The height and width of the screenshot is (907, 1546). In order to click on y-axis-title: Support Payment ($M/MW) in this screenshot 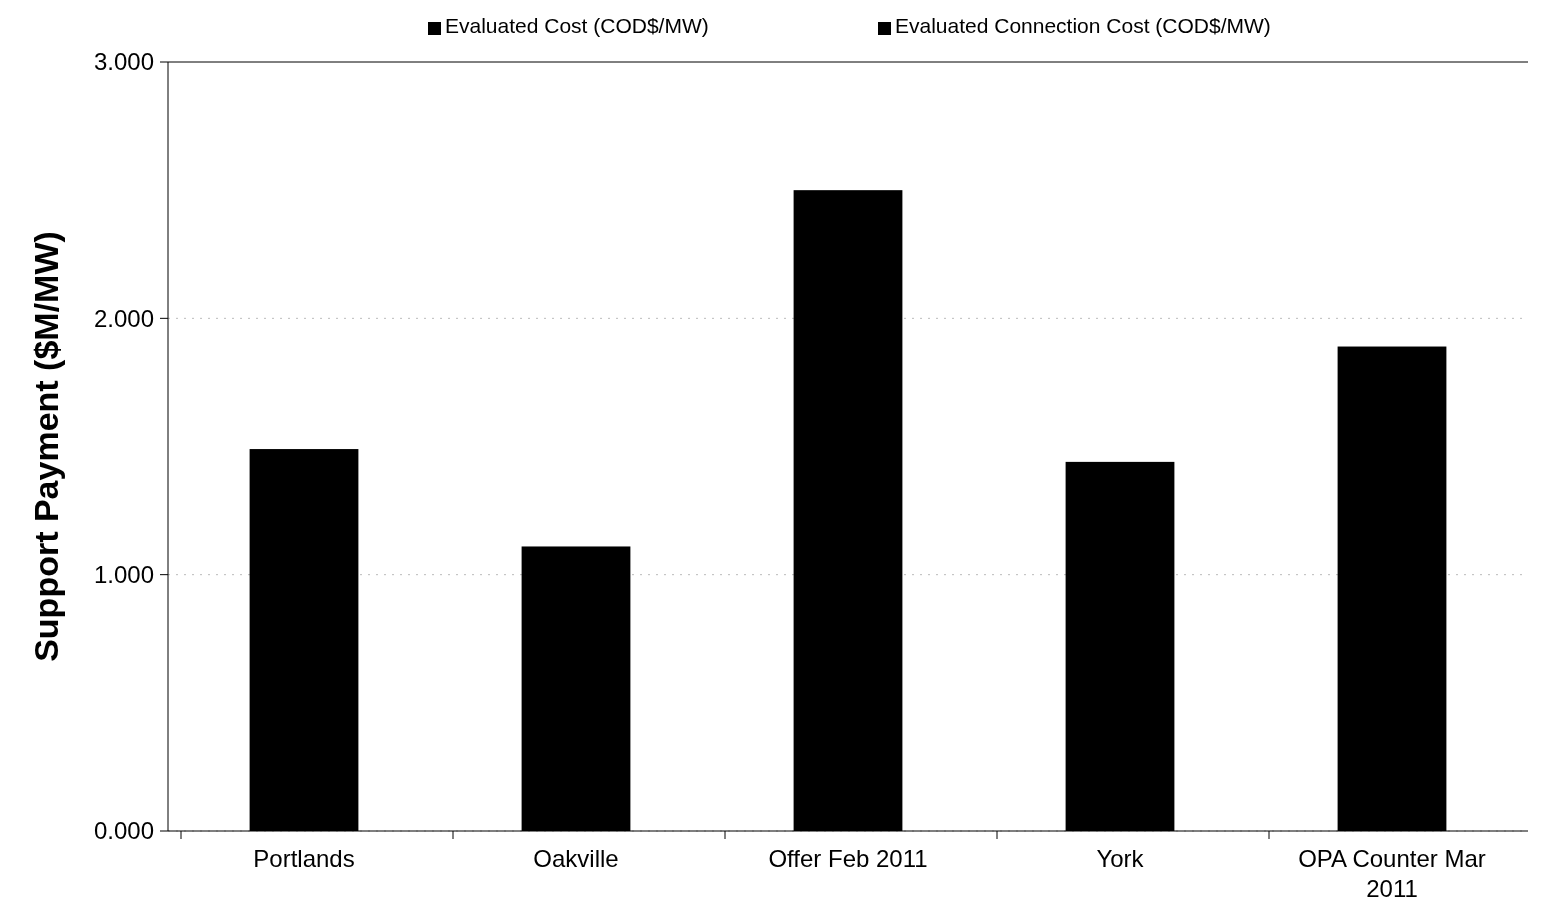, I will do `click(46, 446)`.